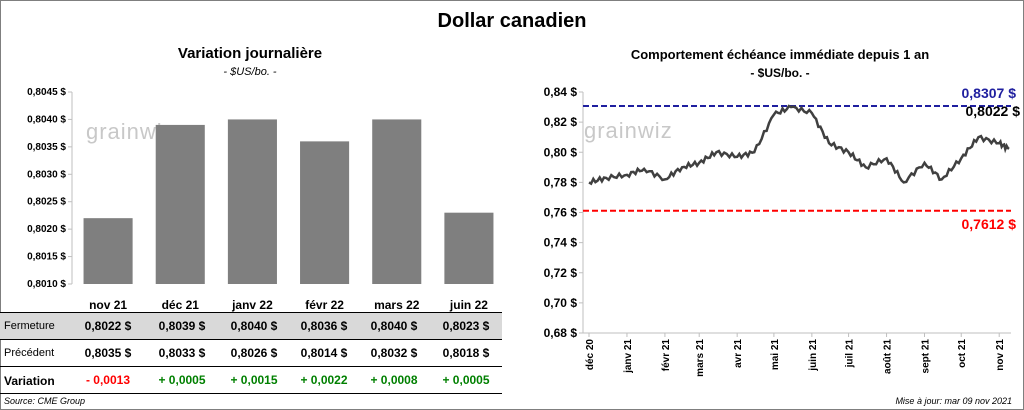 The width and height of the screenshot is (1024, 410). Describe the element at coordinates (29, 381) in the screenshot. I see `row-label: Variation` at that location.